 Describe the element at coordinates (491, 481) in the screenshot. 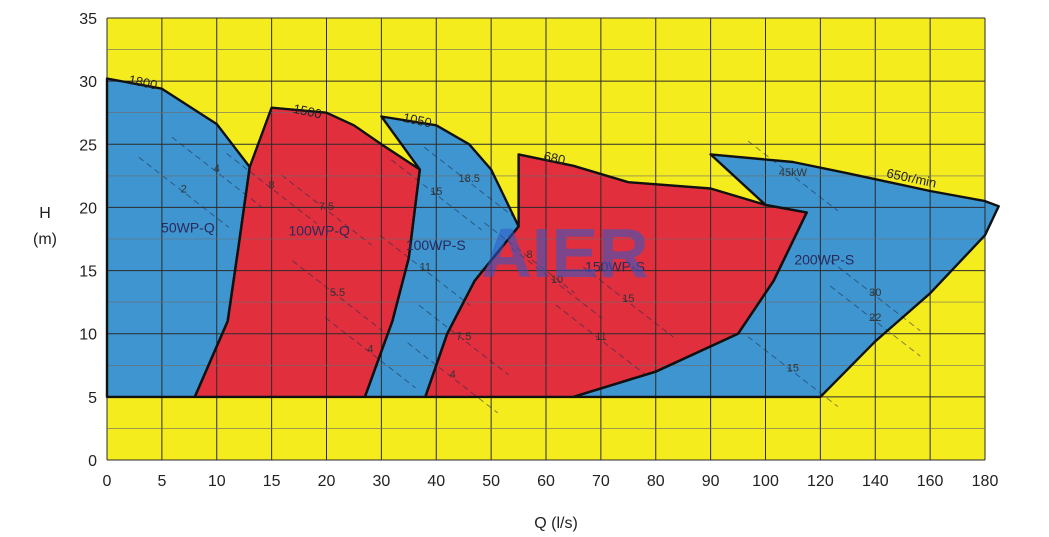

I see `x-tick-label-7: 50` at that location.